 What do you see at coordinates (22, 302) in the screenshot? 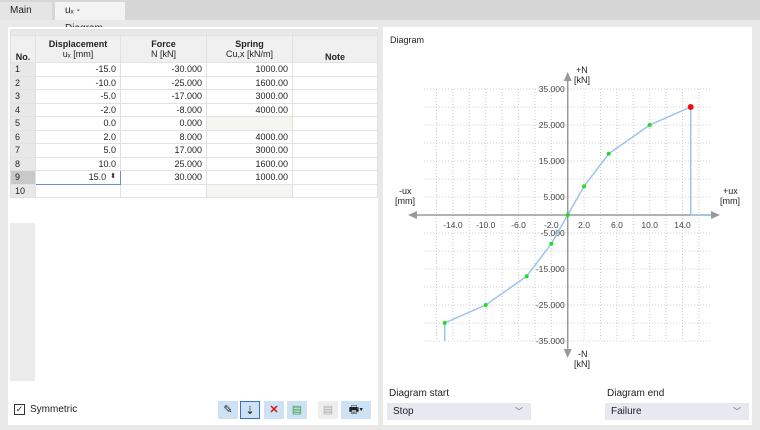
I see `row-header-filler` at bounding box center [22, 302].